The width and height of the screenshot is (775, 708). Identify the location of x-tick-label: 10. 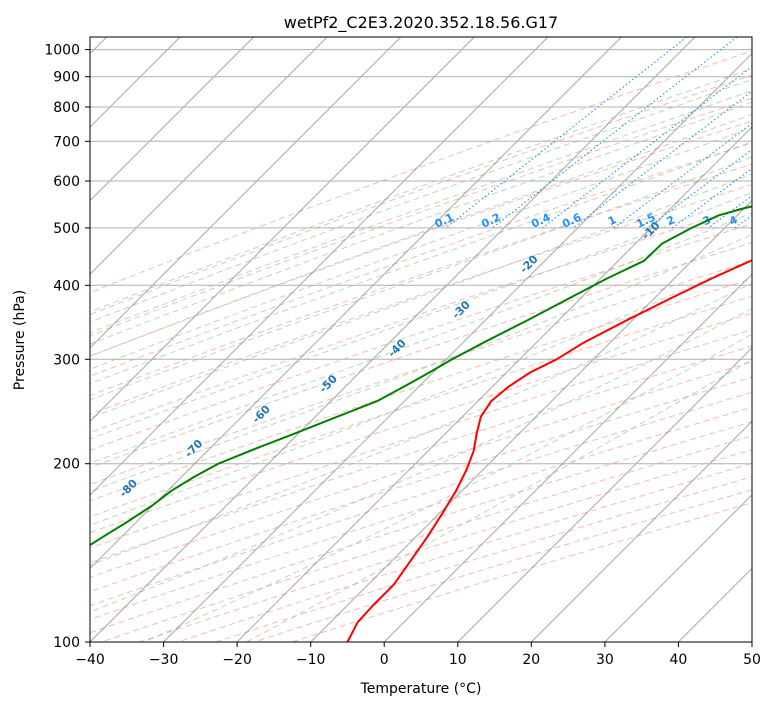
(458, 660).